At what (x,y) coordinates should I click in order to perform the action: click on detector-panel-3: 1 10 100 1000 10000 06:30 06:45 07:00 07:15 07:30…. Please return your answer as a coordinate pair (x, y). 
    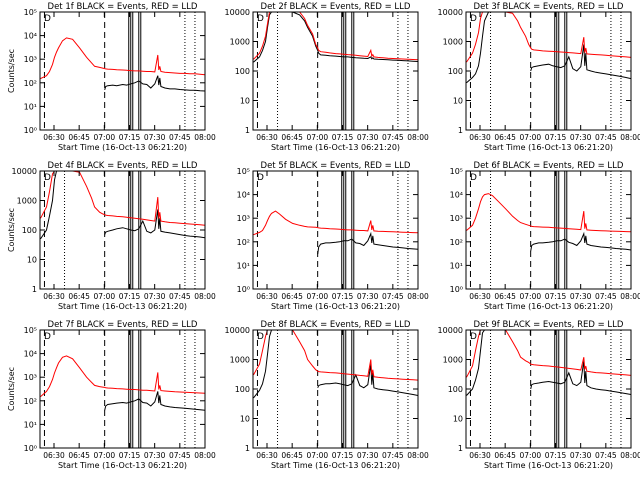
    Looking at the image, I should click on (539, 77).